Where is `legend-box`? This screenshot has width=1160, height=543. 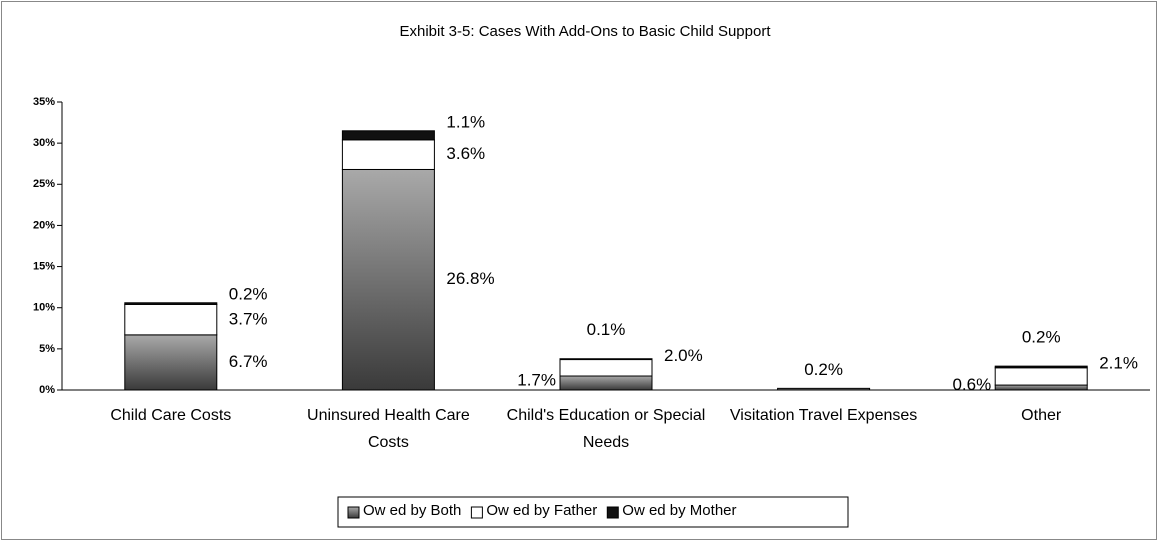 legend-box is located at coordinates (593, 512).